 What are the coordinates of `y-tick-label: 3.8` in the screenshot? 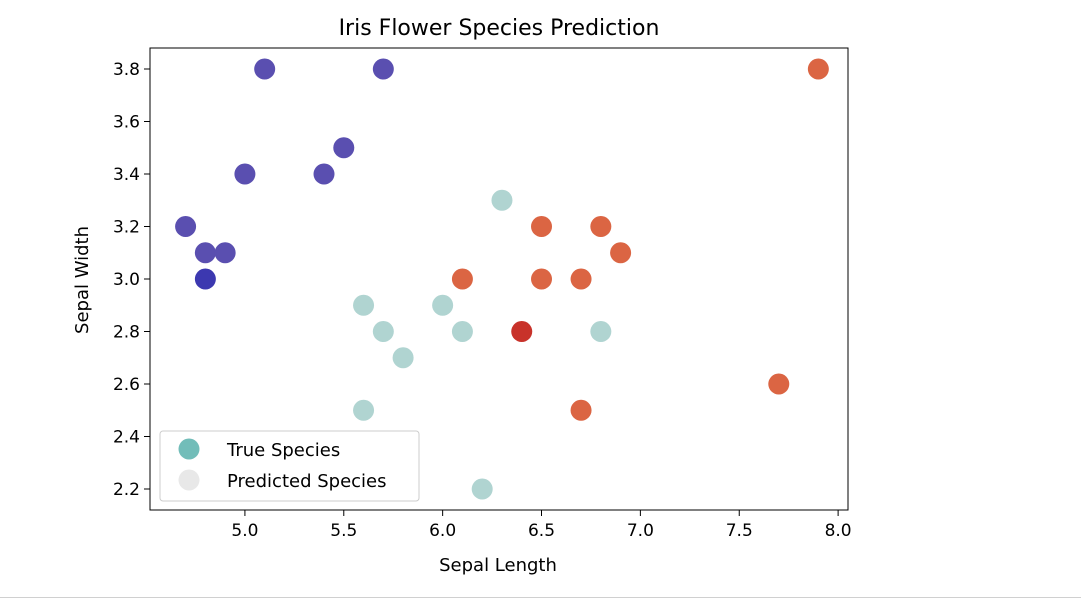 It's located at (126, 70).